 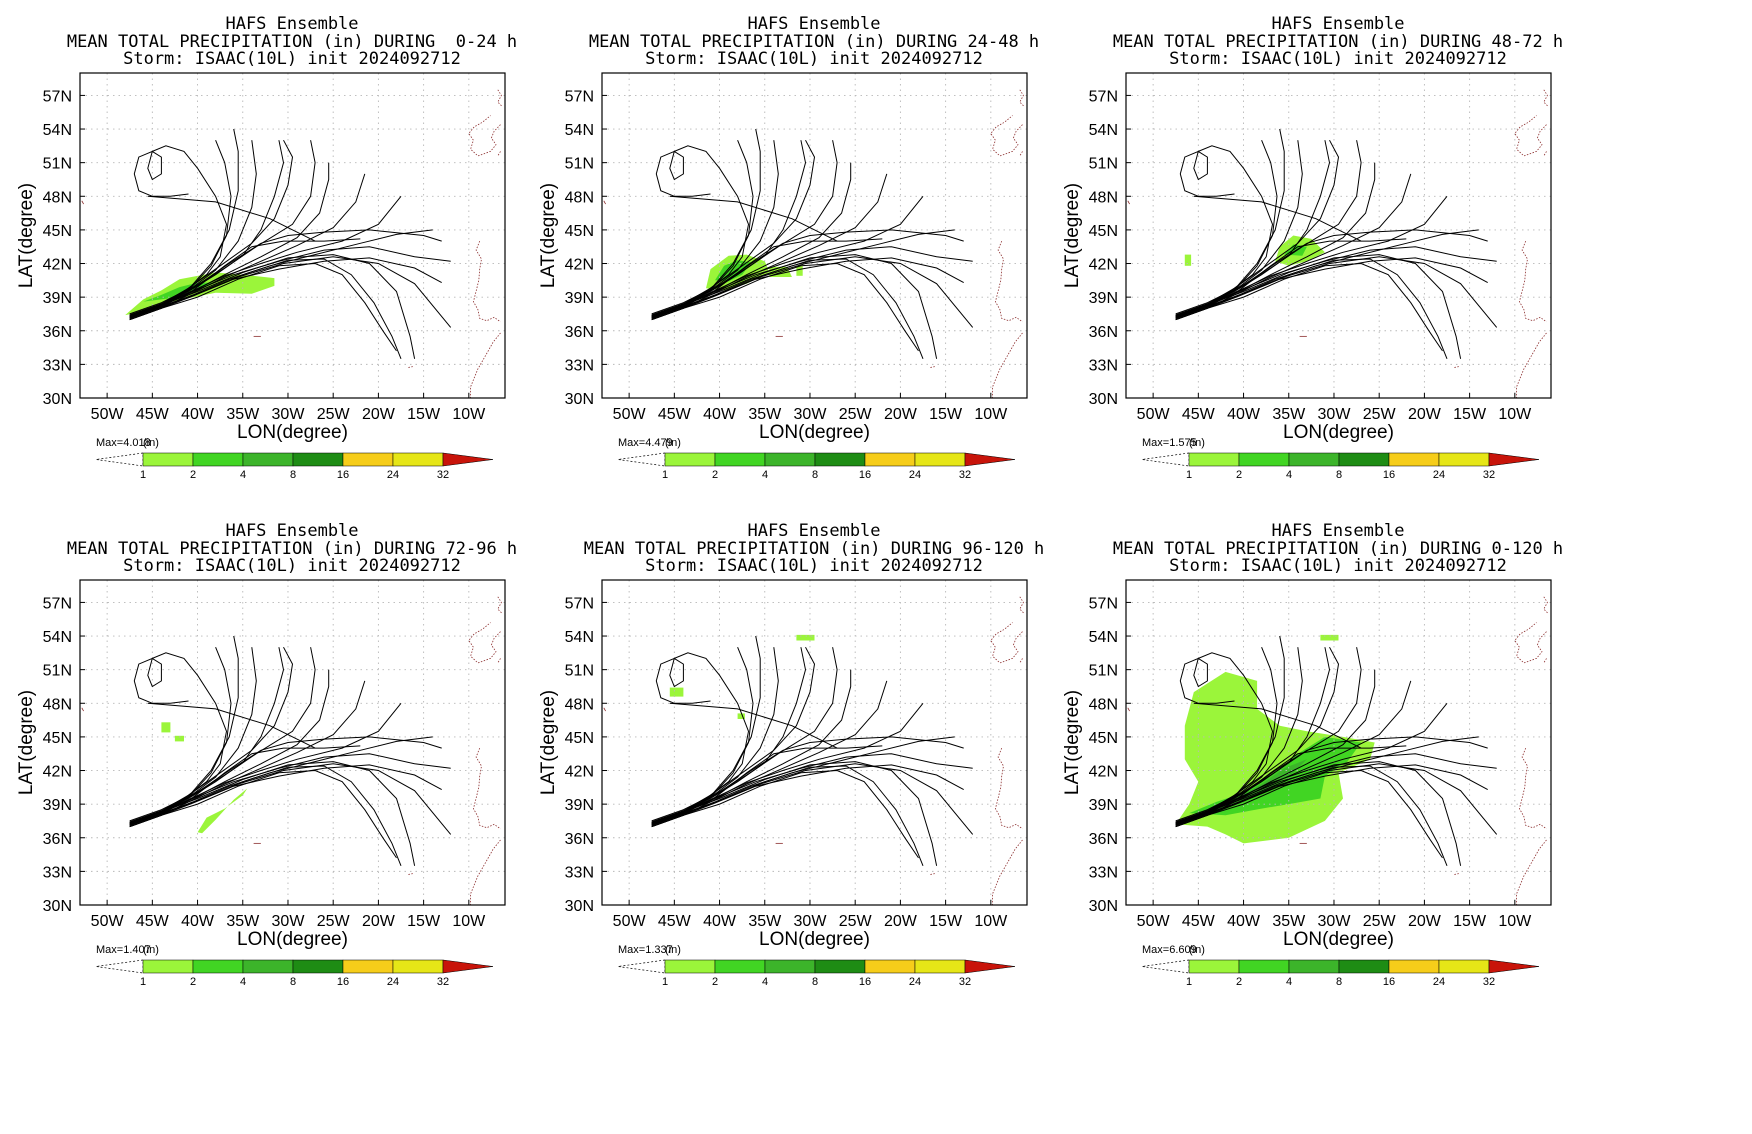 I want to click on max-value-label: Max=1.407, so click(x=123, y=950).